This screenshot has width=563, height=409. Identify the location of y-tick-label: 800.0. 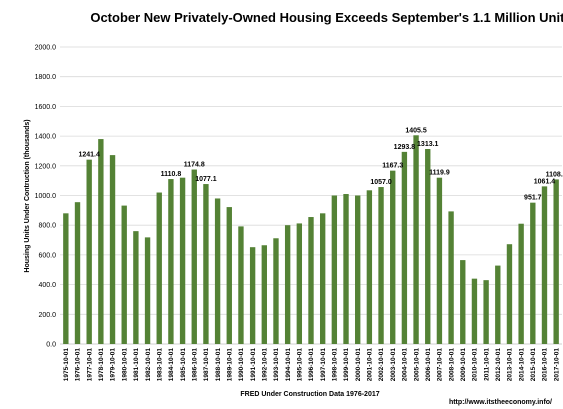
(47, 226).